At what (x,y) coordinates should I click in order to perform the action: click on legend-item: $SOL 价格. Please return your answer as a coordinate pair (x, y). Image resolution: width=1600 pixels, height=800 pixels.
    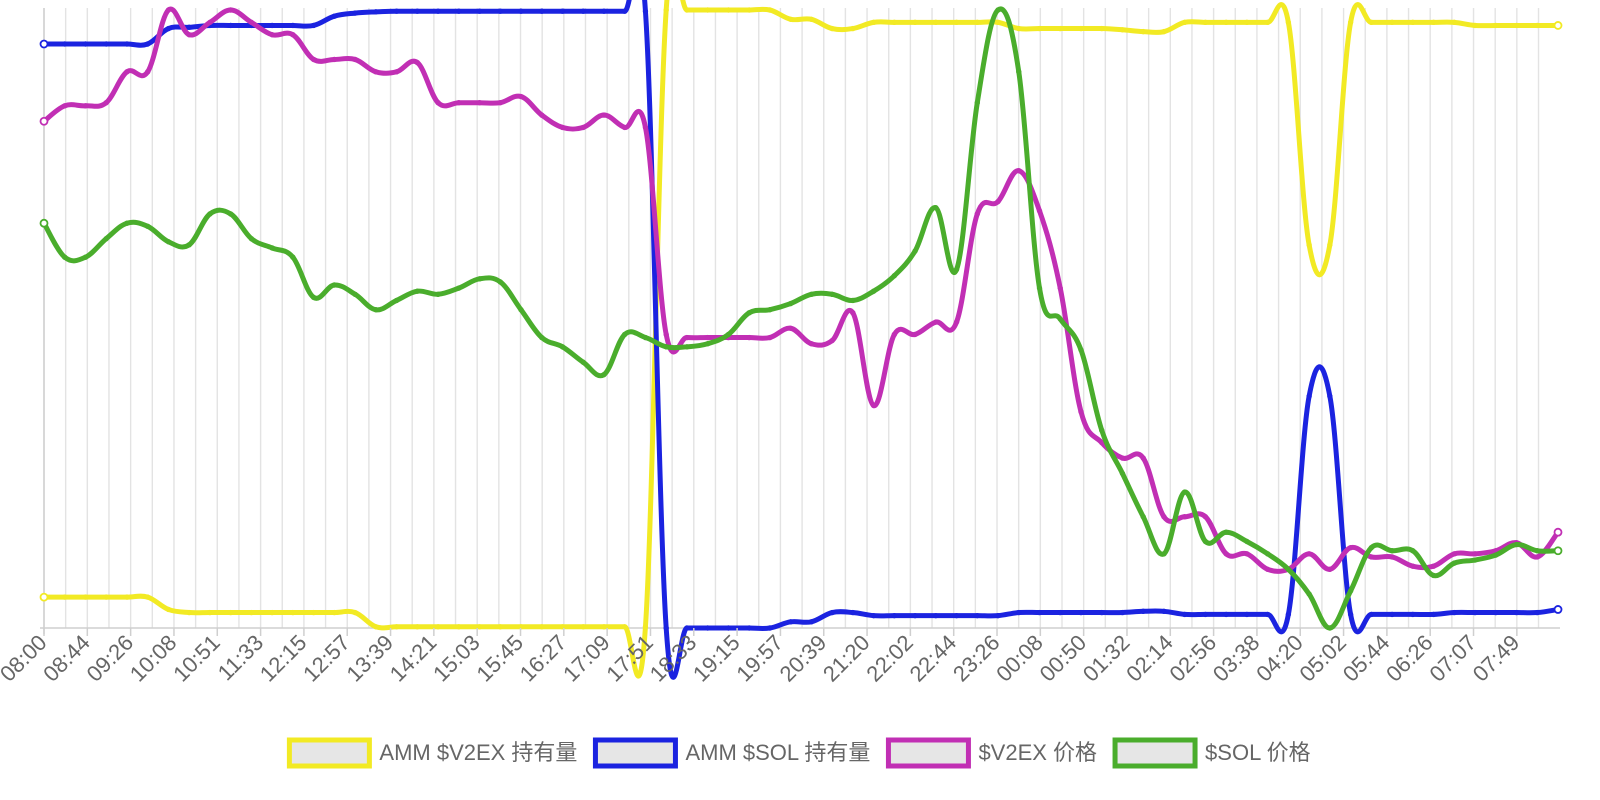
    Looking at the image, I should click on (1211, 753).